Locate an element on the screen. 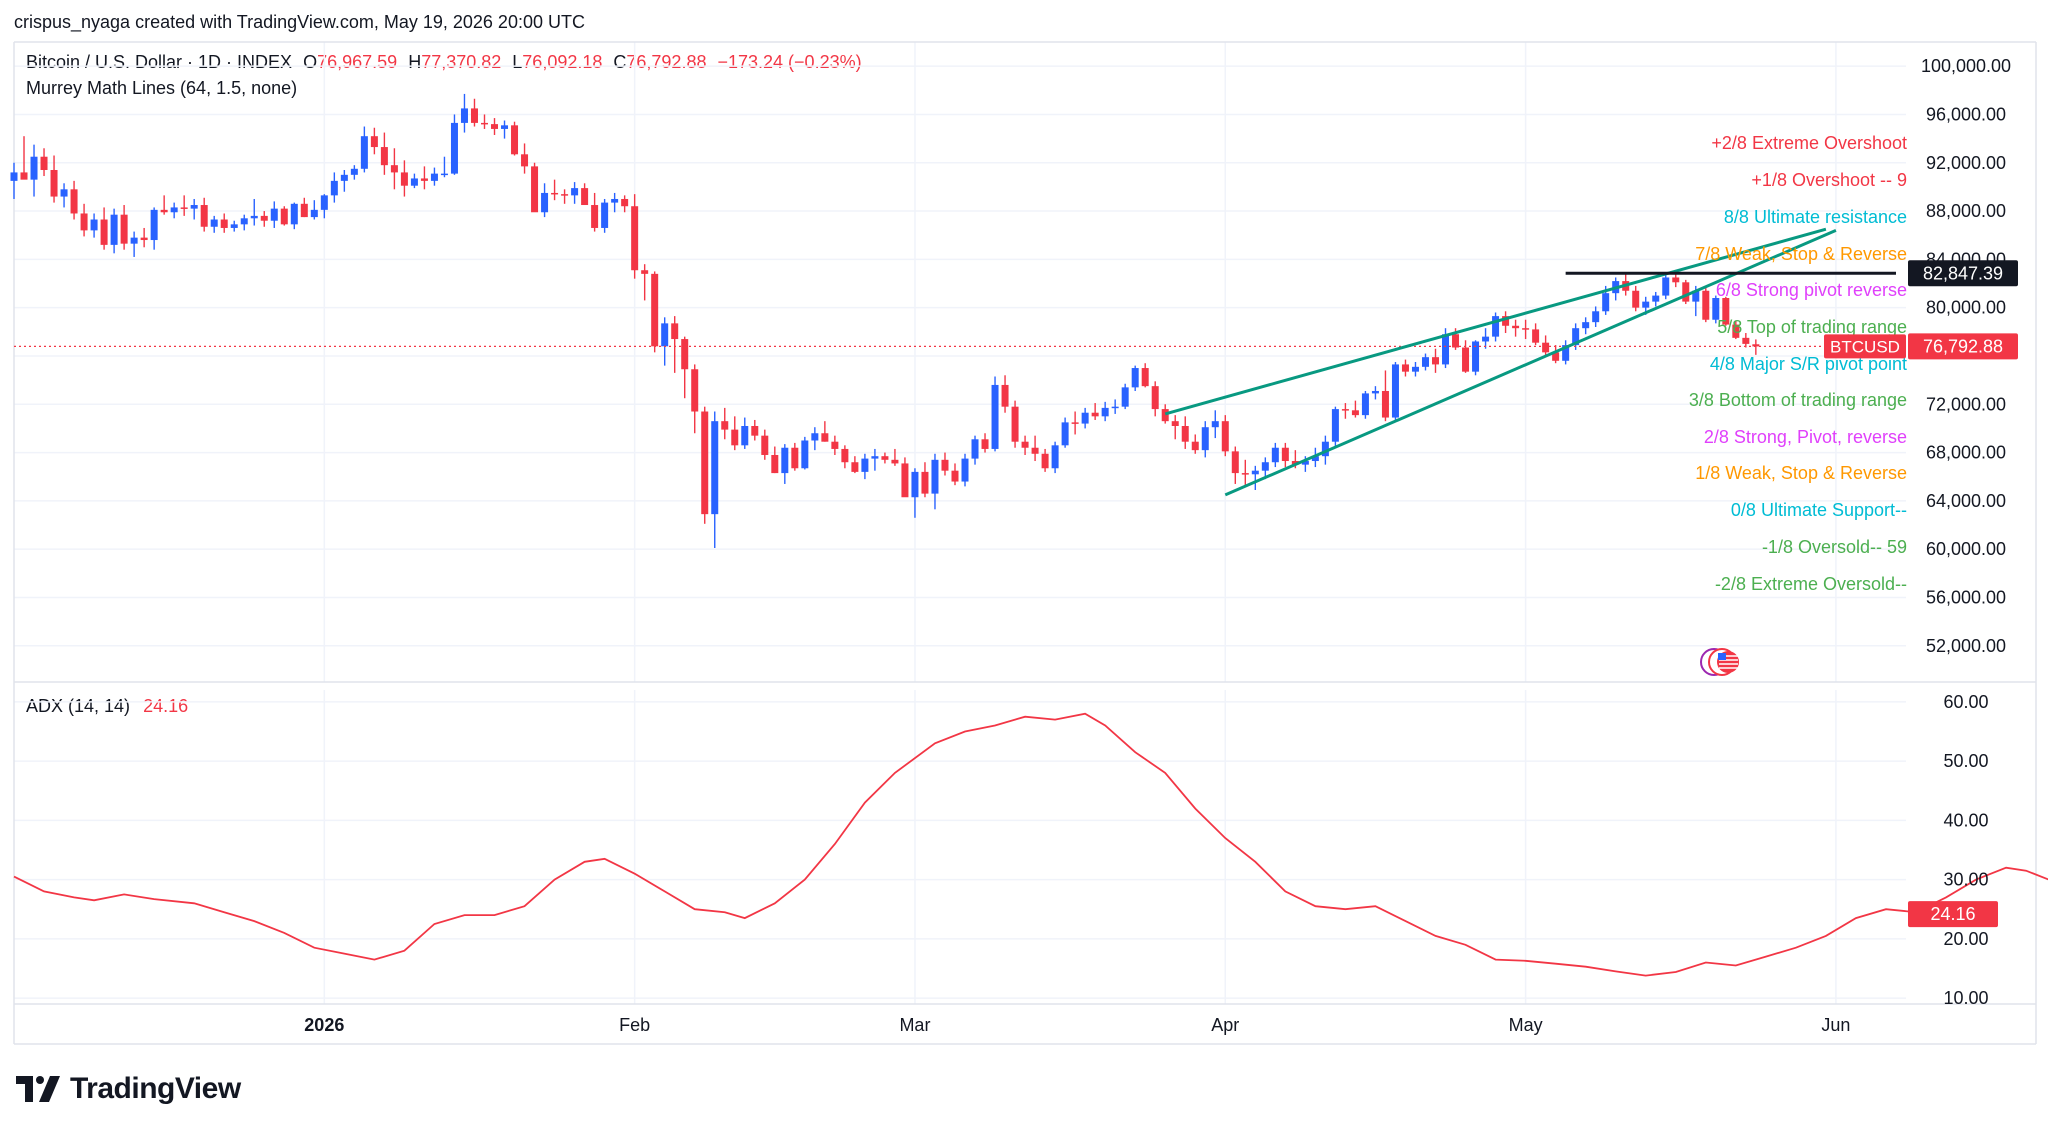 The width and height of the screenshot is (2048, 1134). indicator-legend: Murrey Math Lines (64, 1.5, none) is located at coordinates (162, 88).